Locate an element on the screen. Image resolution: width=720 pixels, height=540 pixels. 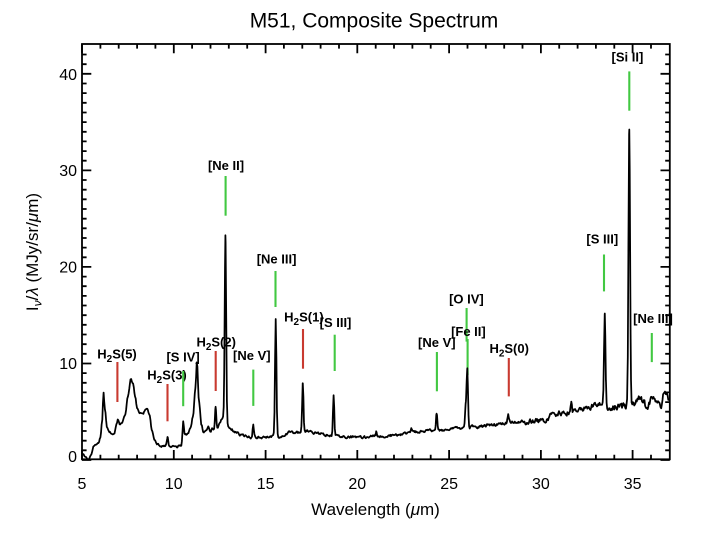
svg-text: 5 is located at coordinates (82, 484).